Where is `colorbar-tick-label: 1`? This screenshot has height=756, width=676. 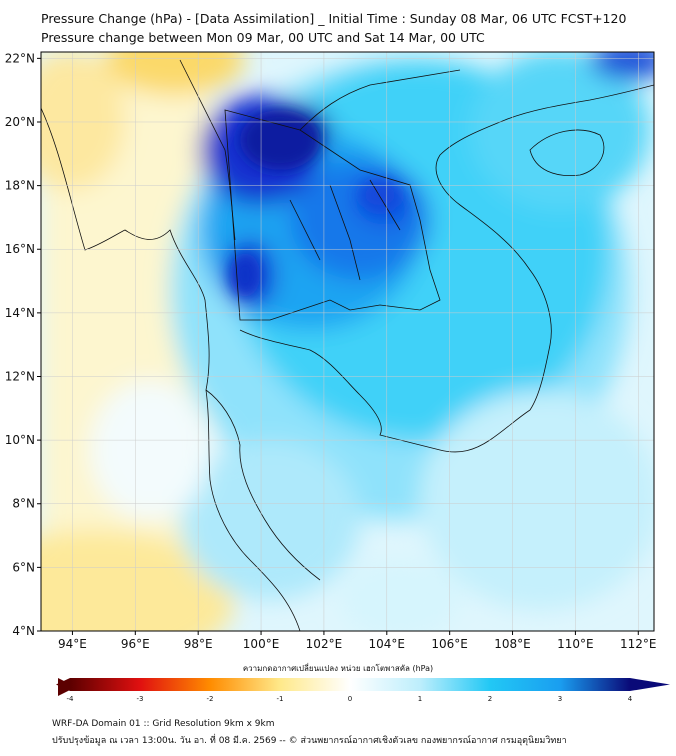
colorbar-tick-label: 1 is located at coordinates (420, 699).